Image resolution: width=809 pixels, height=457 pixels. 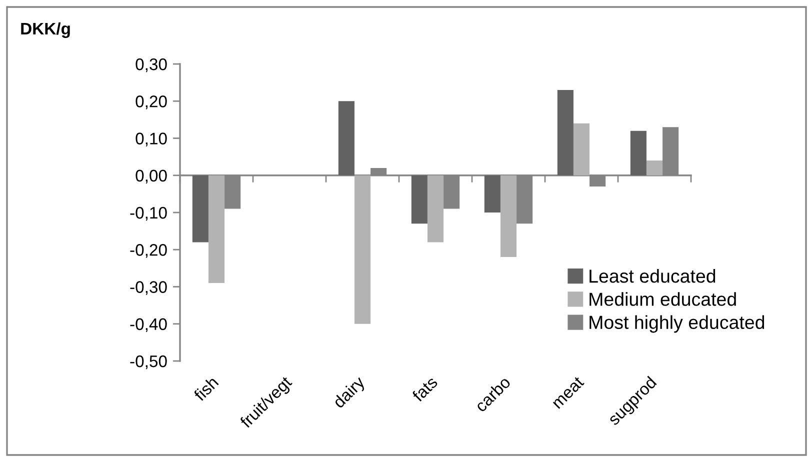 What do you see at coordinates (677, 324) in the screenshot?
I see `legend-label: Most highly educated` at bounding box center [677, 324].